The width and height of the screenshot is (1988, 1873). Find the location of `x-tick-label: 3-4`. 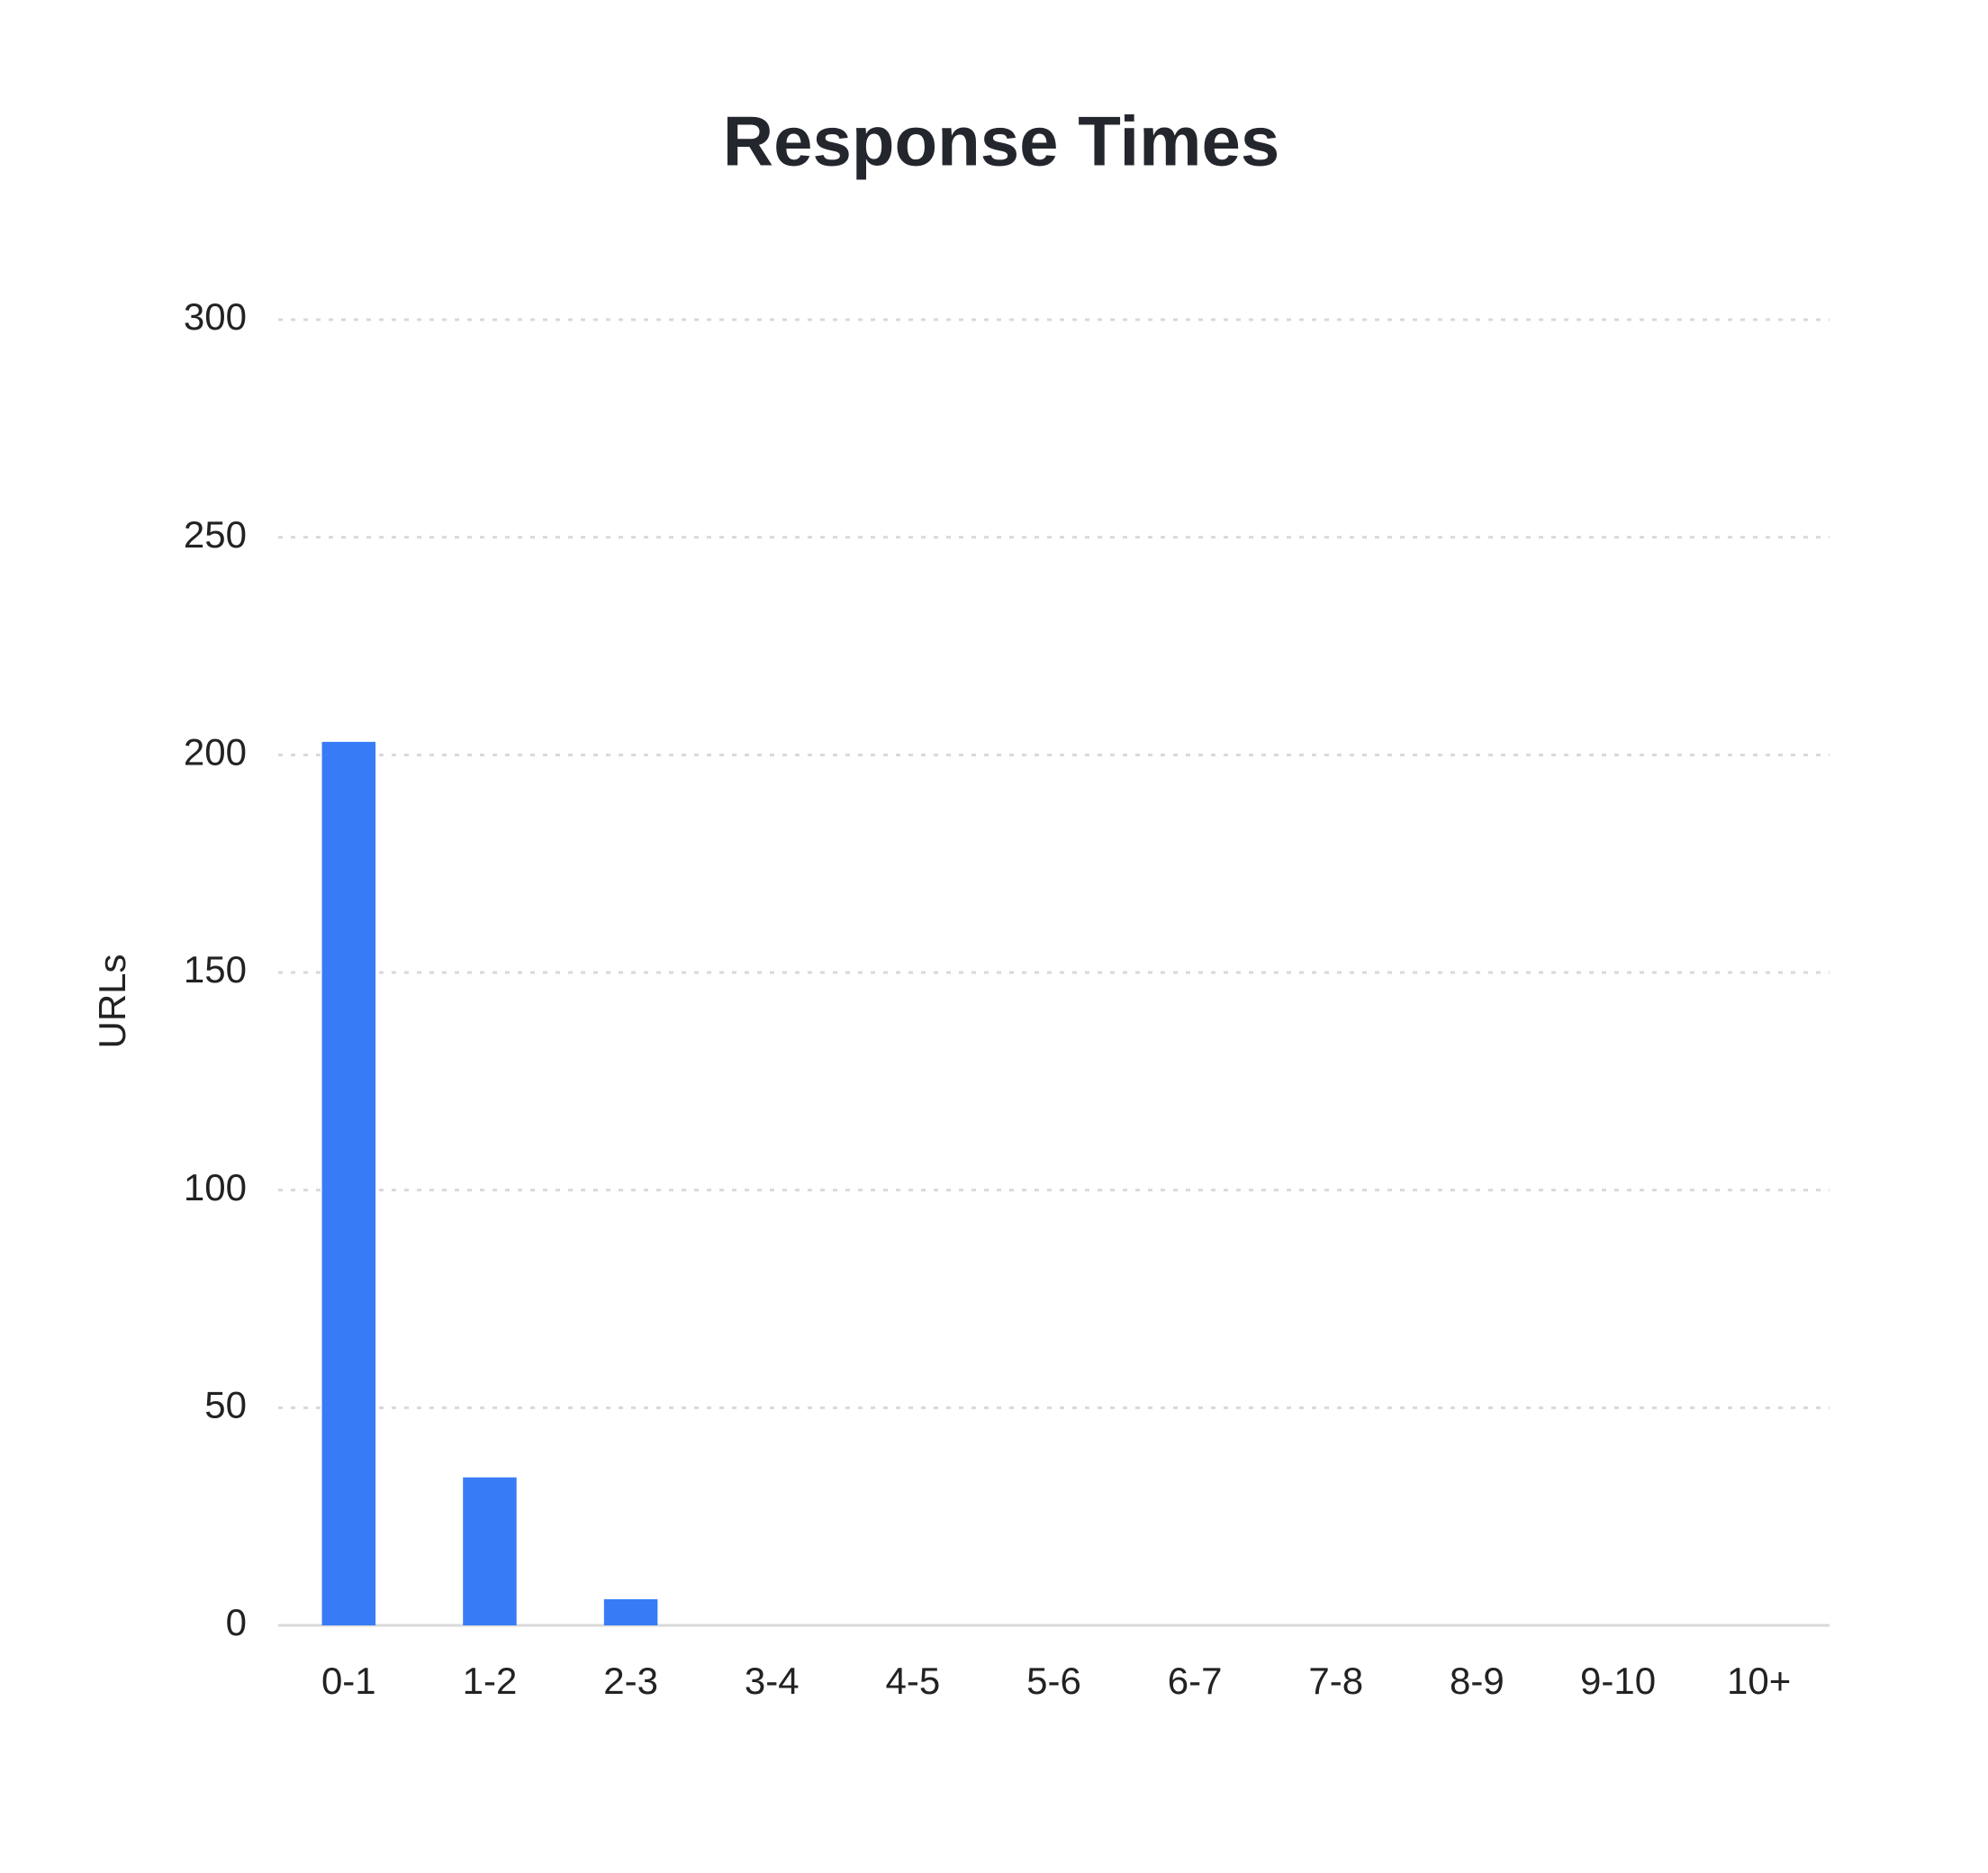

x-tick-label: 3-4 is located at coordinates (772, 1681).